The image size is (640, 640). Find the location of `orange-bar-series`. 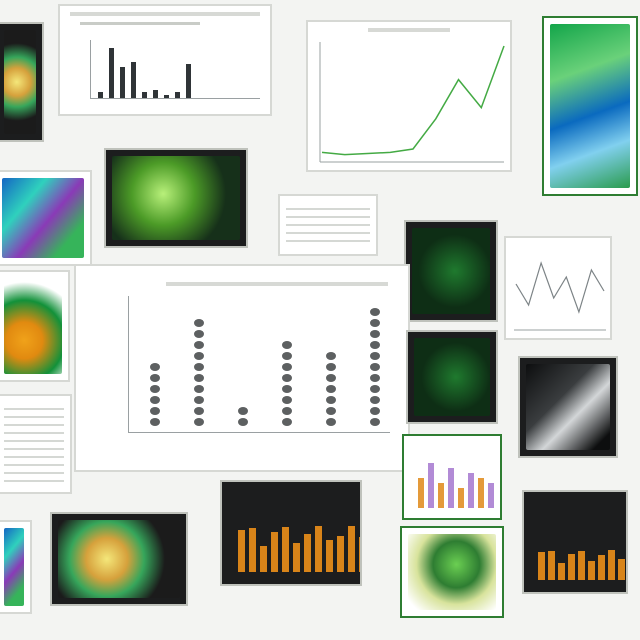

orange-bar-series is located at coordinates (299, 547).